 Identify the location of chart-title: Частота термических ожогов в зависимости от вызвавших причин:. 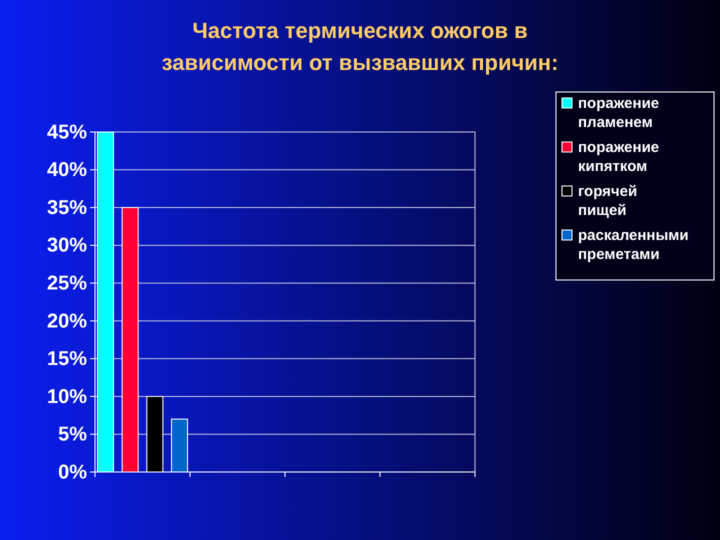
(360, 46).